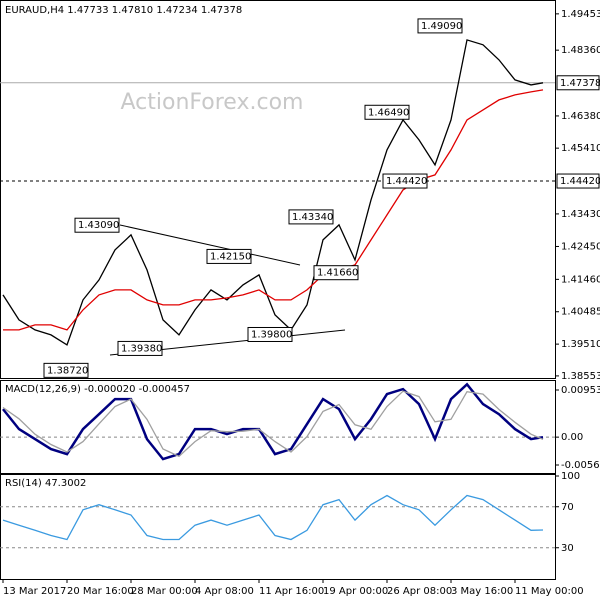  I want to click on y-tick-label: 30, so click(567, 548).